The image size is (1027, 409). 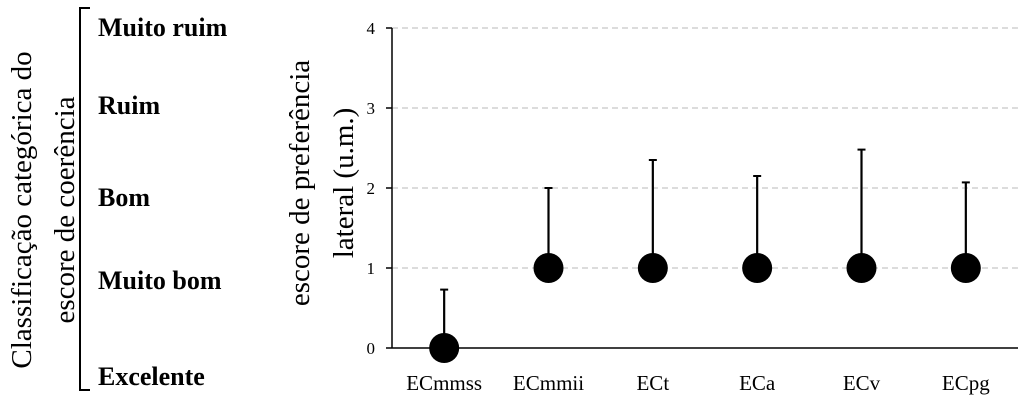 I want to click on y-tick-label: 1, so click(x=371, y=268).